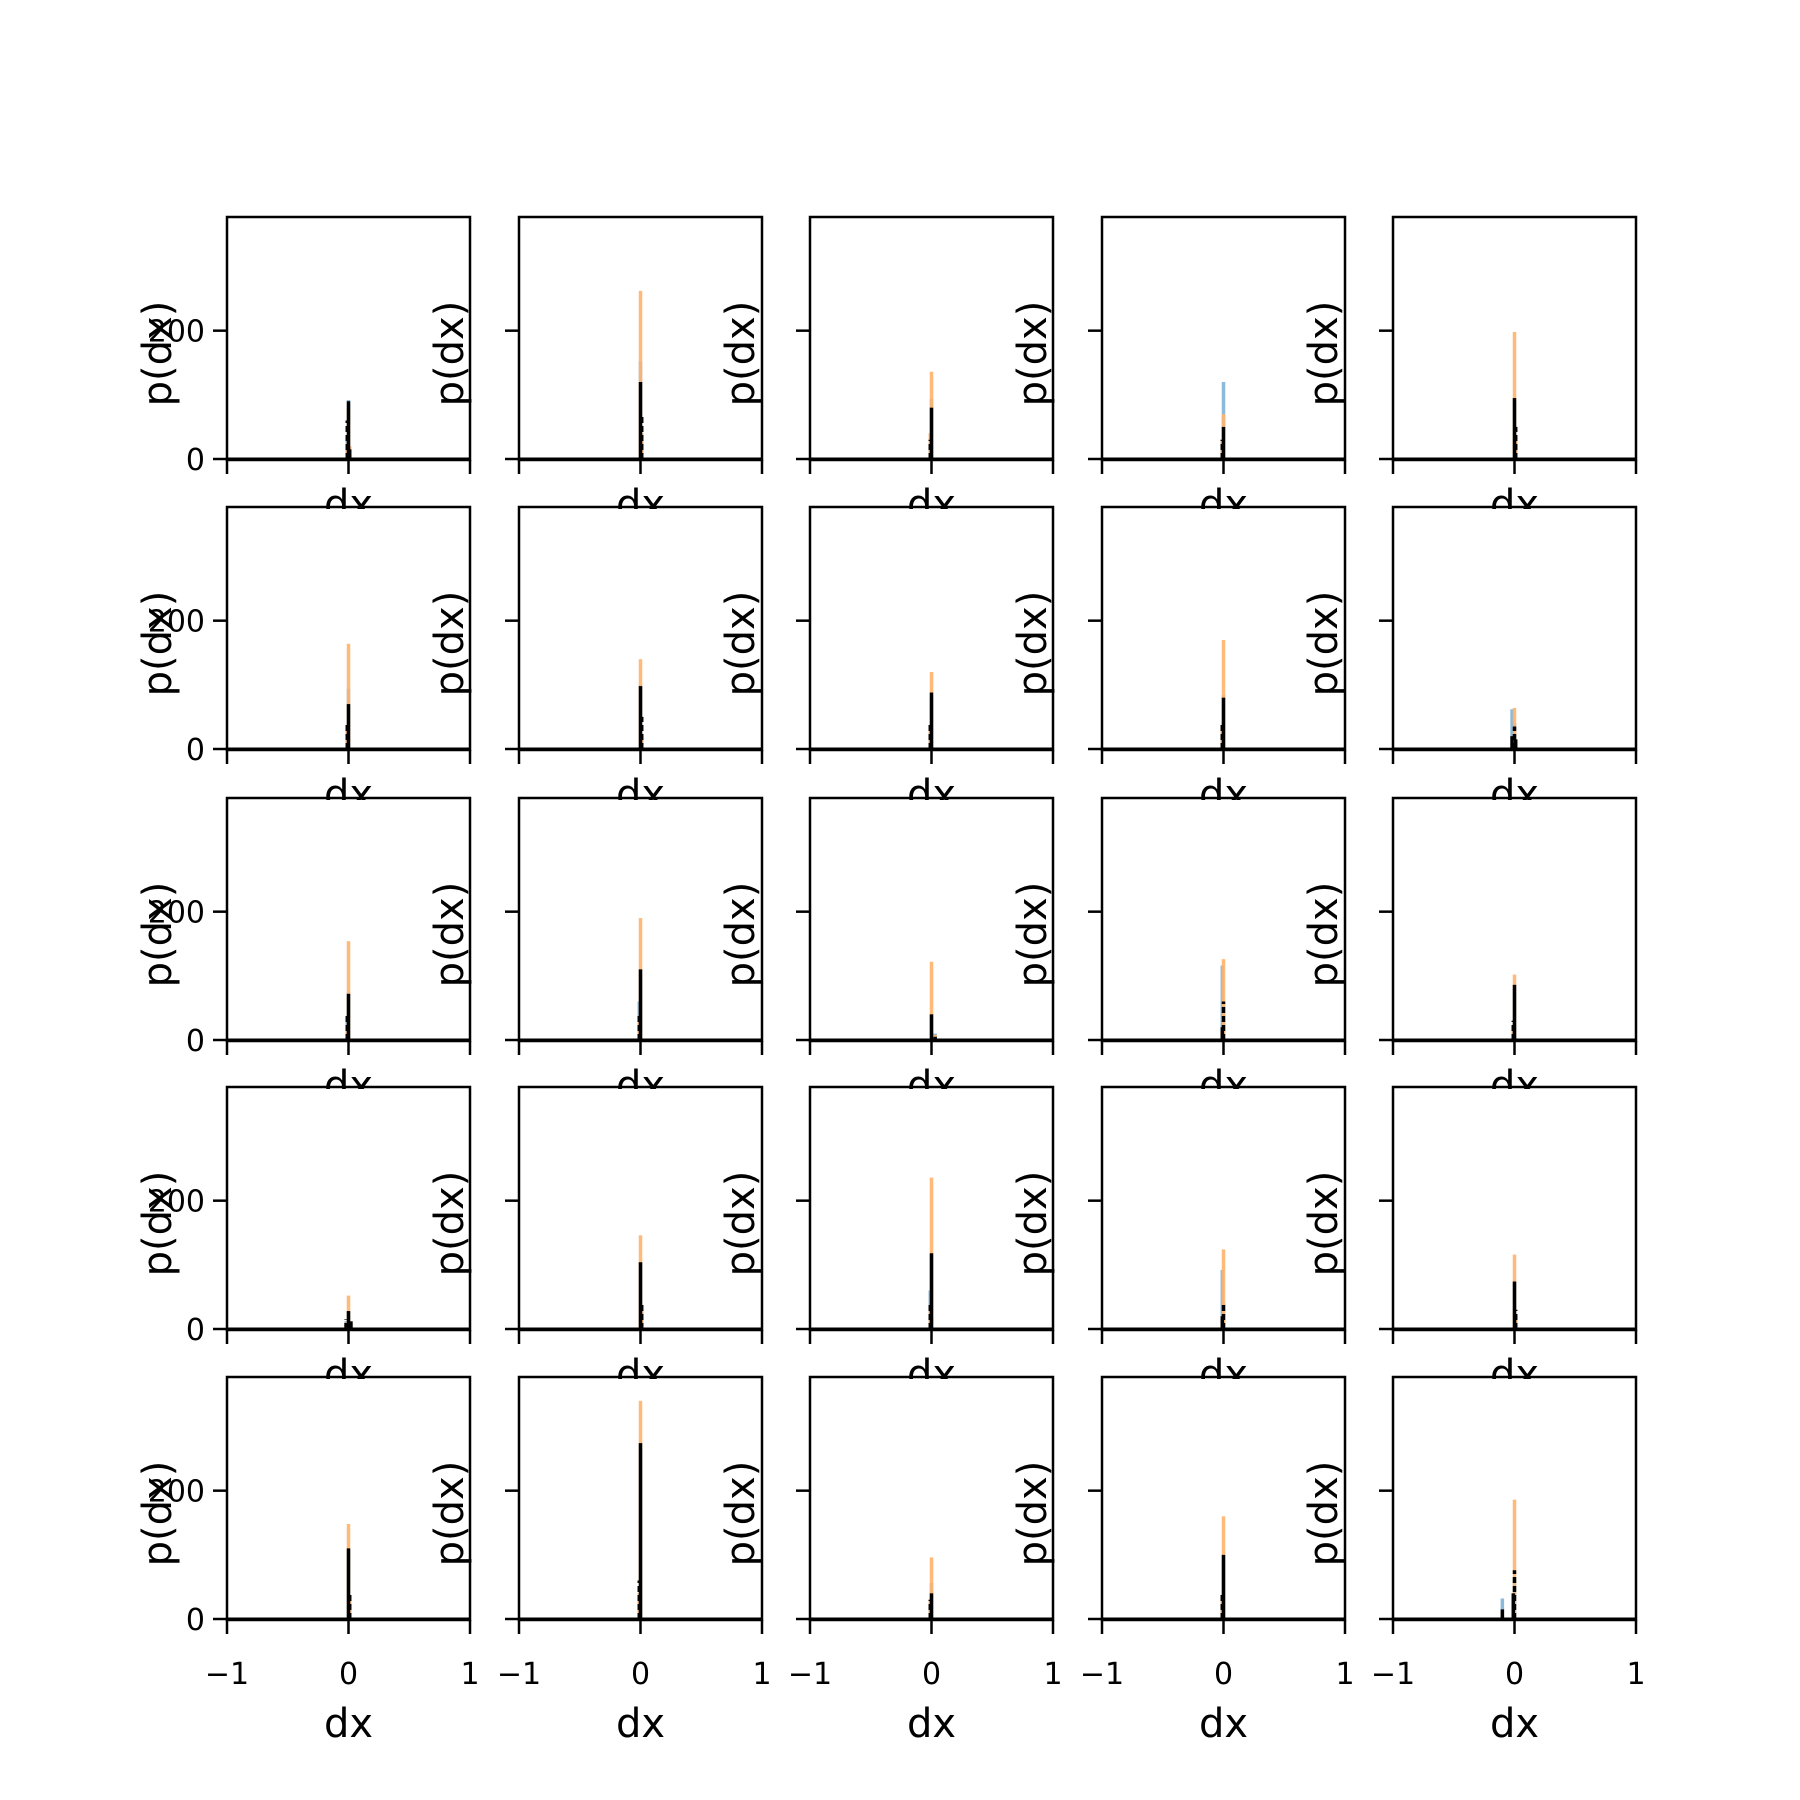  Describe the element at coordinates (1514, 1375) in the screenshot. I see `x-axis-label-r3-c4: dx` at that location.